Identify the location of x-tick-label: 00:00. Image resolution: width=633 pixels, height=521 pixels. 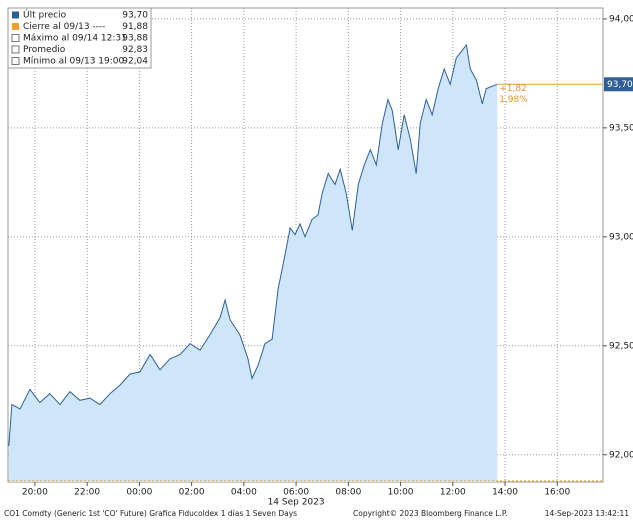
(139, 493).